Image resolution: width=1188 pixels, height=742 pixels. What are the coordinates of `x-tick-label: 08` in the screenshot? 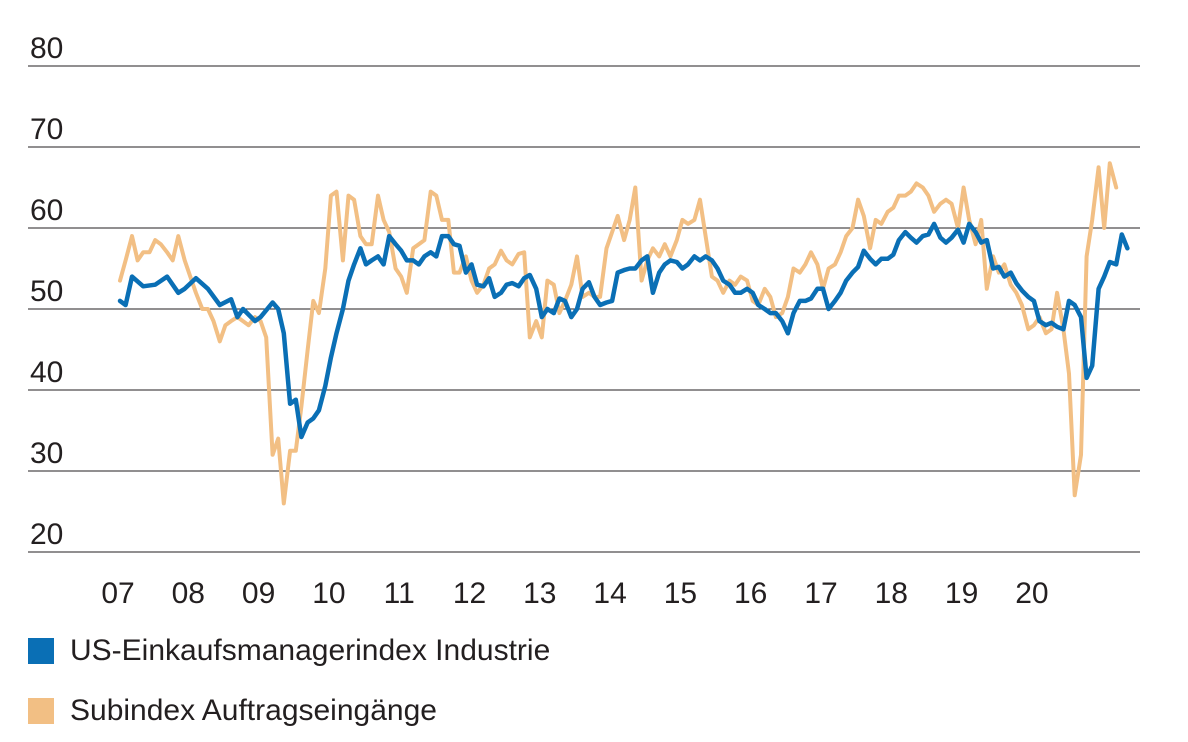 It's located at (188, 593).